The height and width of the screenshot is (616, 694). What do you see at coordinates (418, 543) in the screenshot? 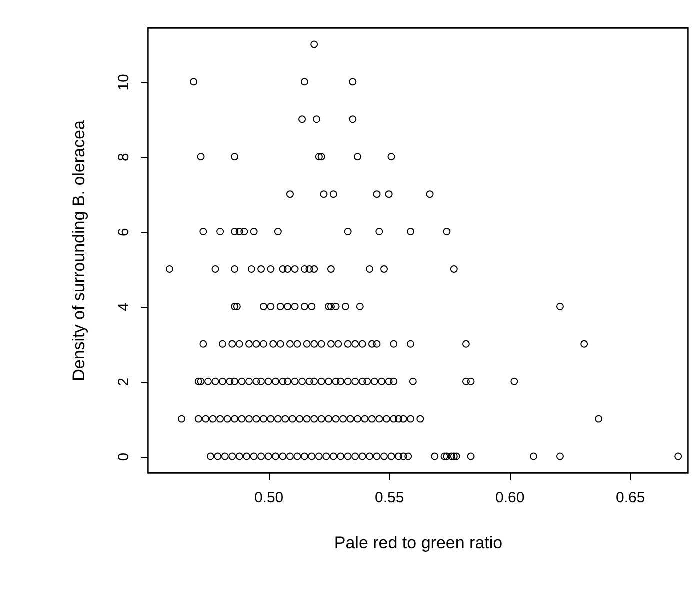
I see `x-axis-title: Pale red to green ratio` at bounding box center [418, 543].